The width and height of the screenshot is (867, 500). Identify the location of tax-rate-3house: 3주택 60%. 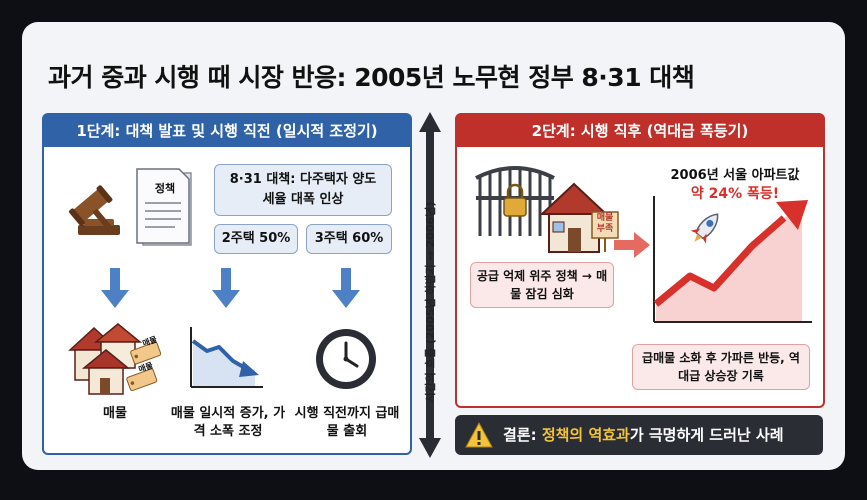
(349, 239).